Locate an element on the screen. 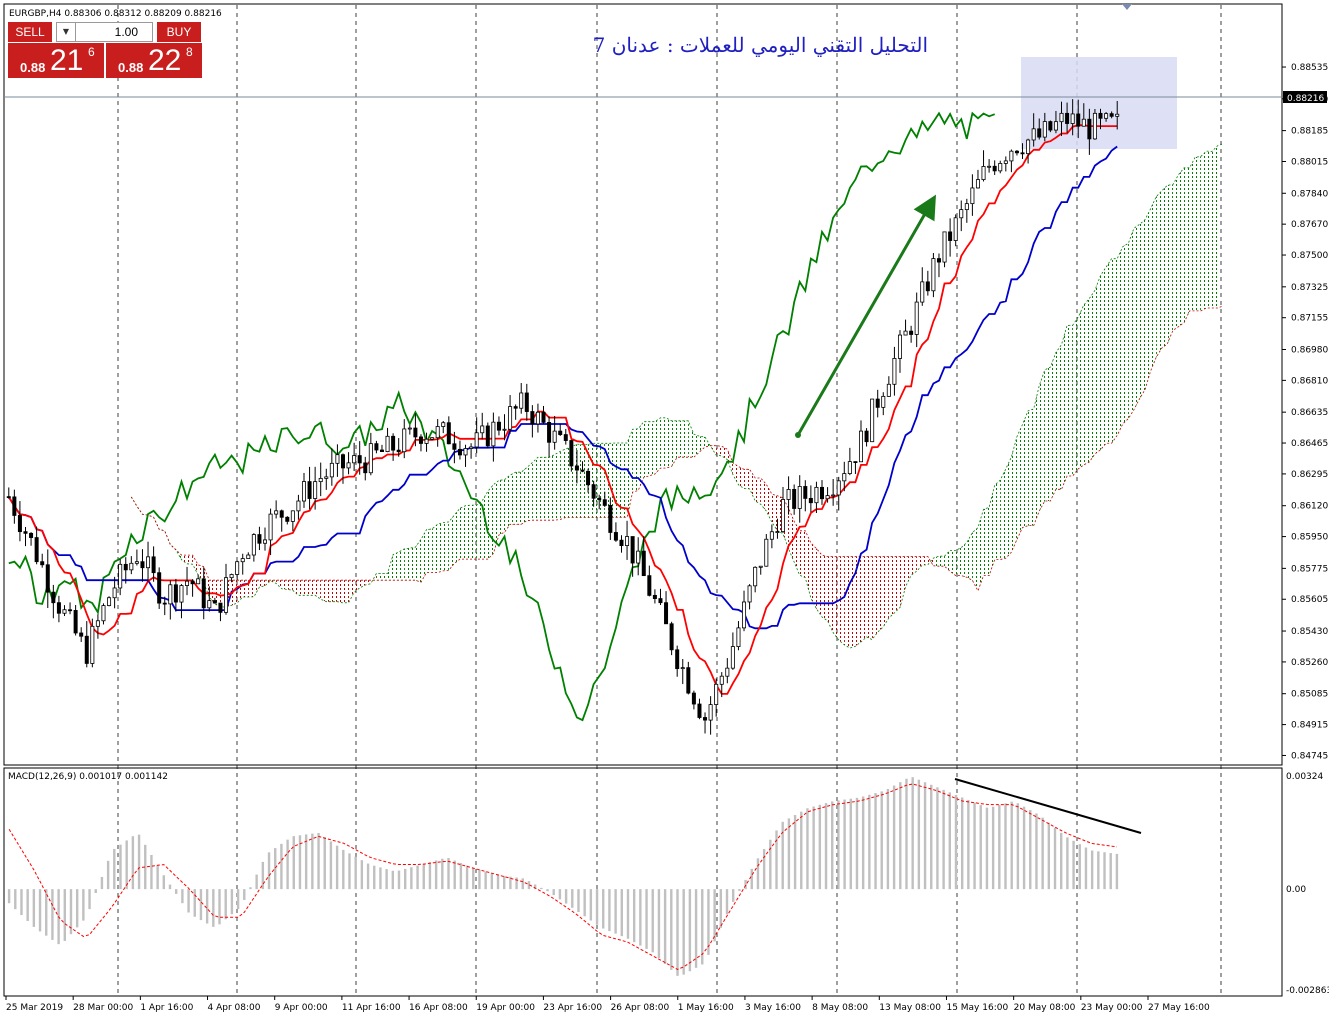 The height and width of the screenshot is (1020, 1329). time-tick-label: 23 Apr 16:00 is located at coordinates (572, 1008).